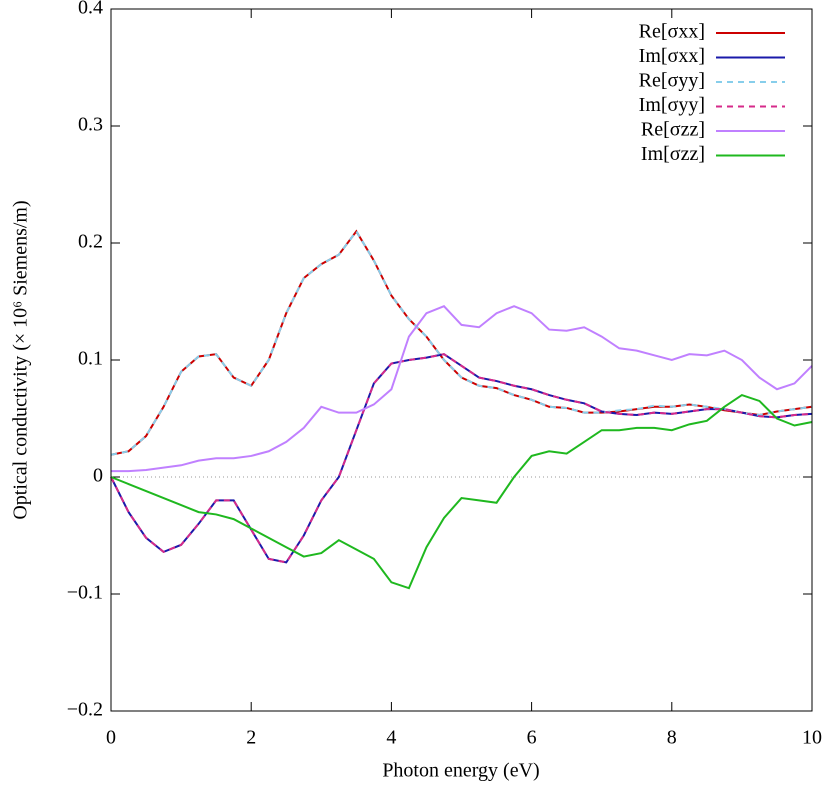 This screenshot has width=830, height=787. Describe the element at coordinates (90, 125) in the screenshot. I see `y-tick-label: 0.3` at that location.